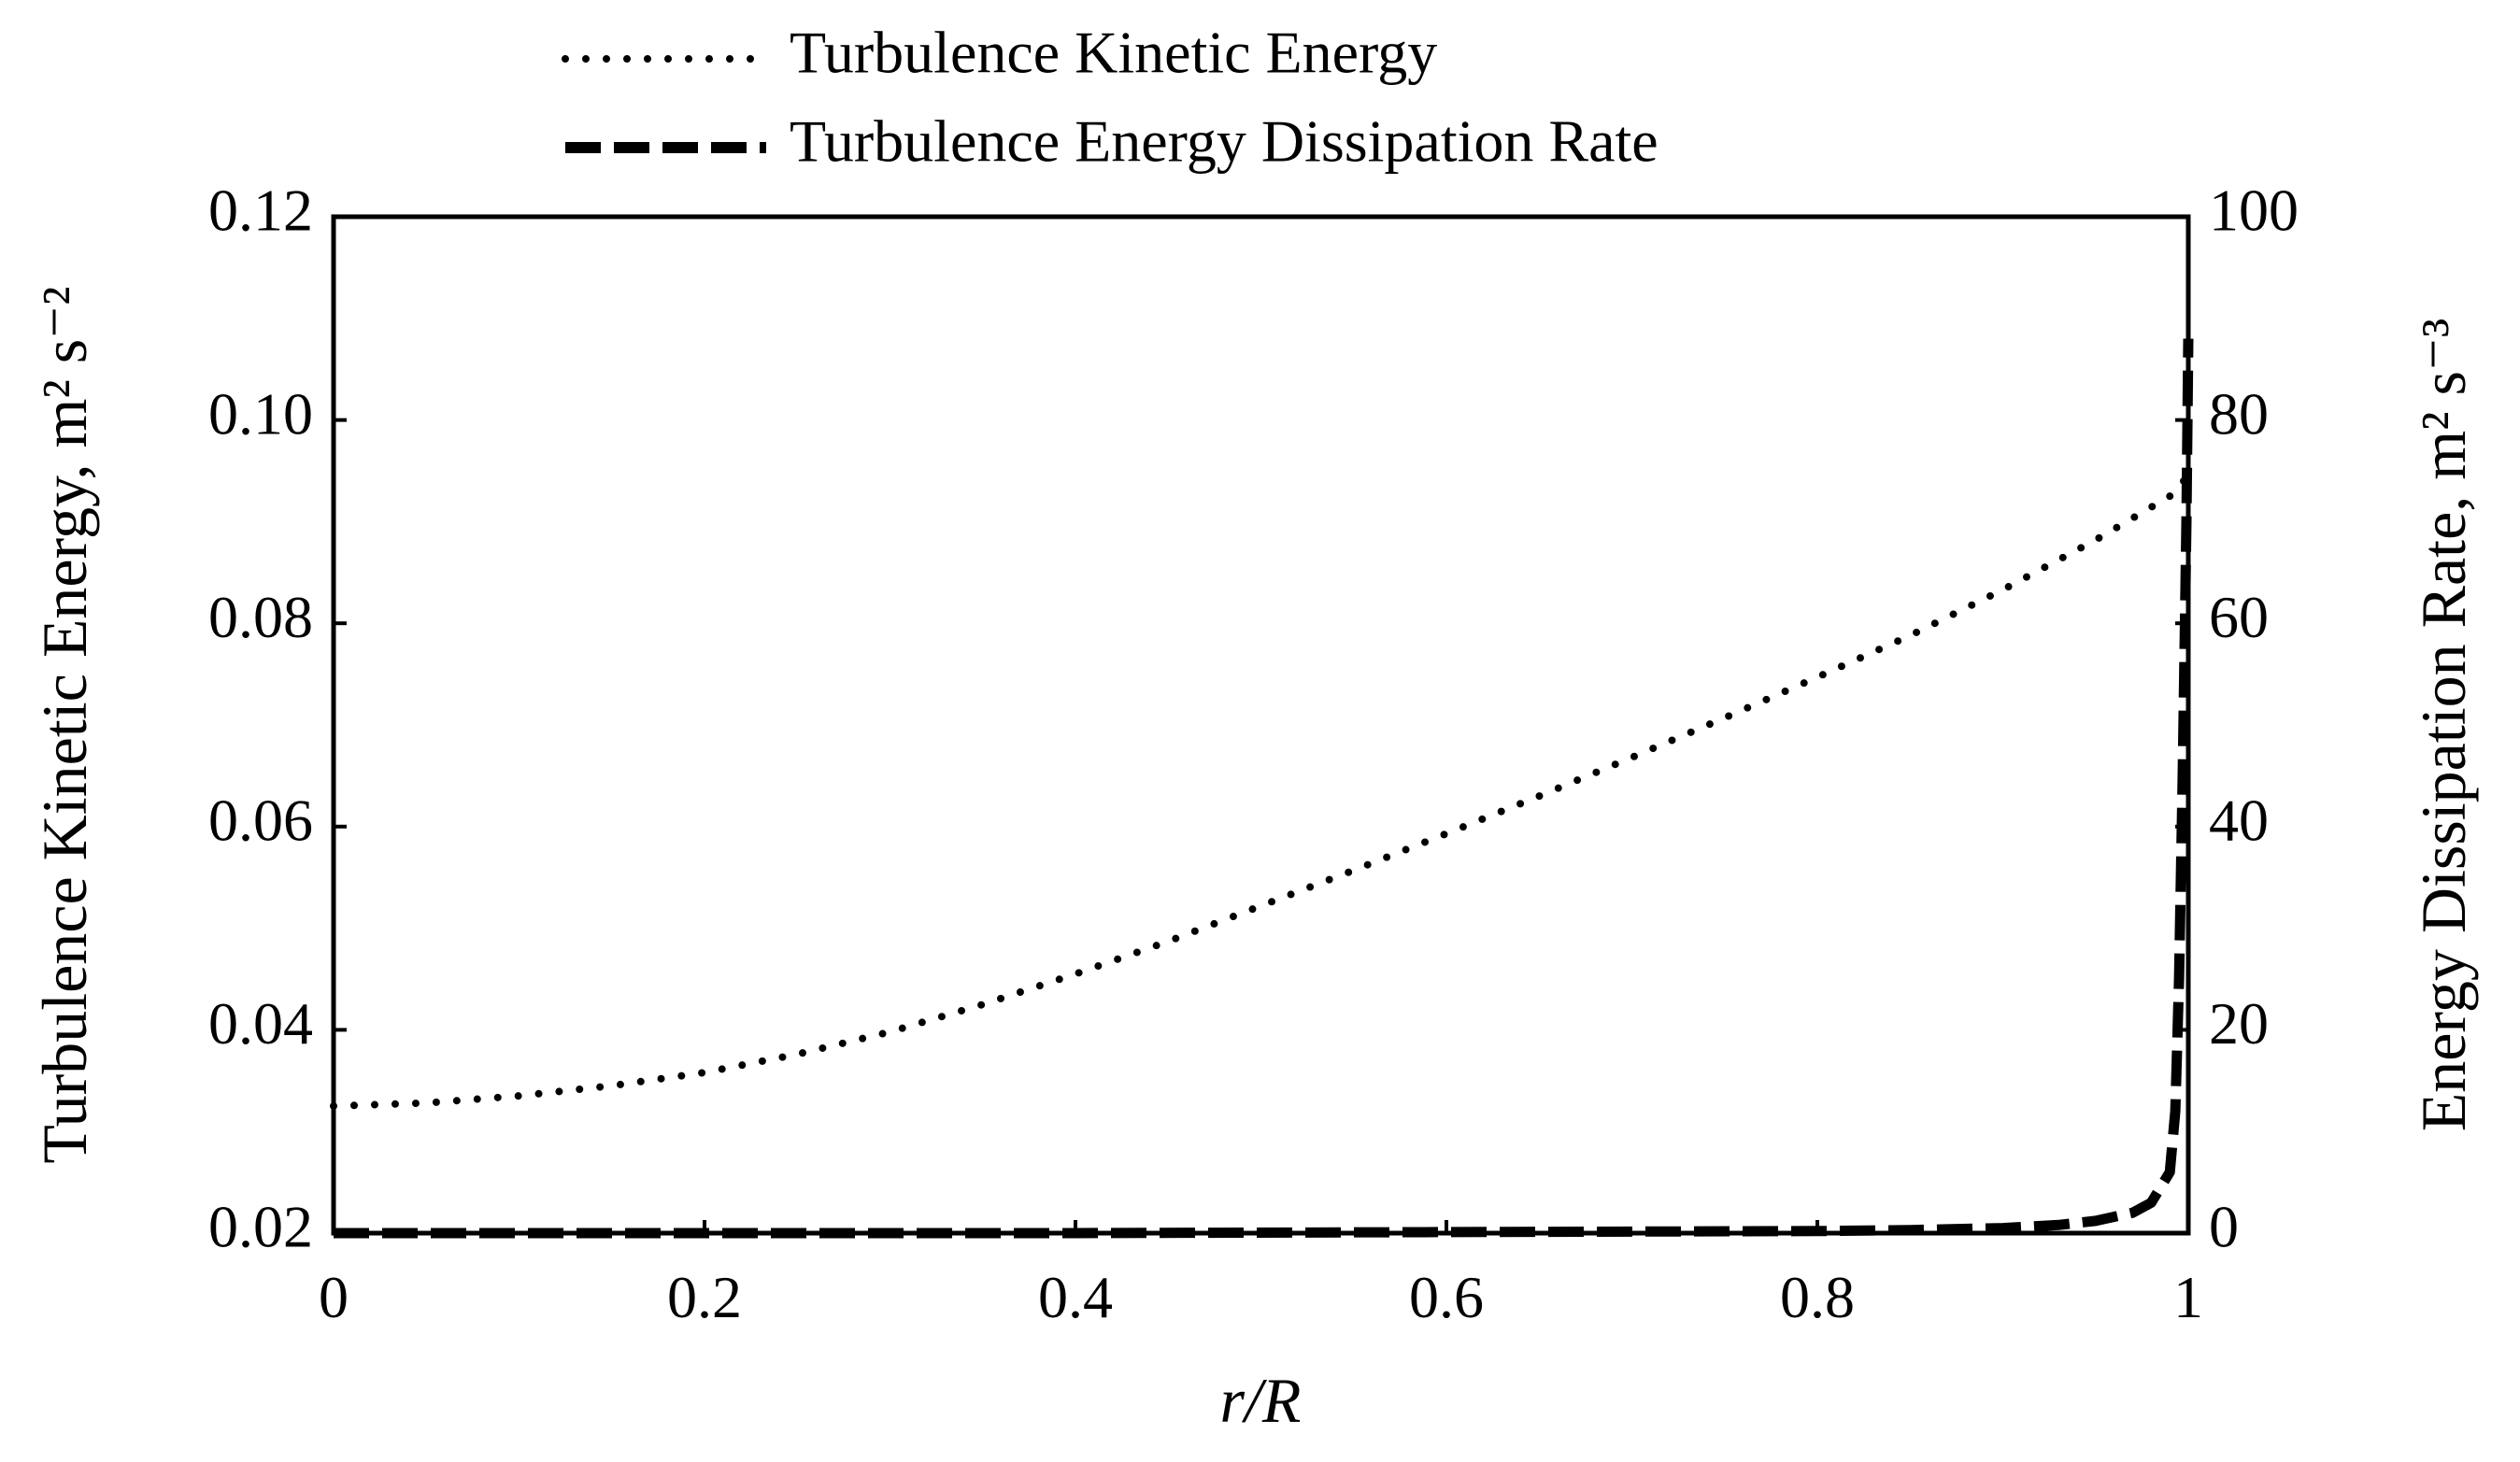 The image size is (2520, 1462). Describe the element at coordinates (64, 725) in the screenshot. I see `y-axis-left-title: Turbulence Kinetic Energy, m² s⁻²` at that location.